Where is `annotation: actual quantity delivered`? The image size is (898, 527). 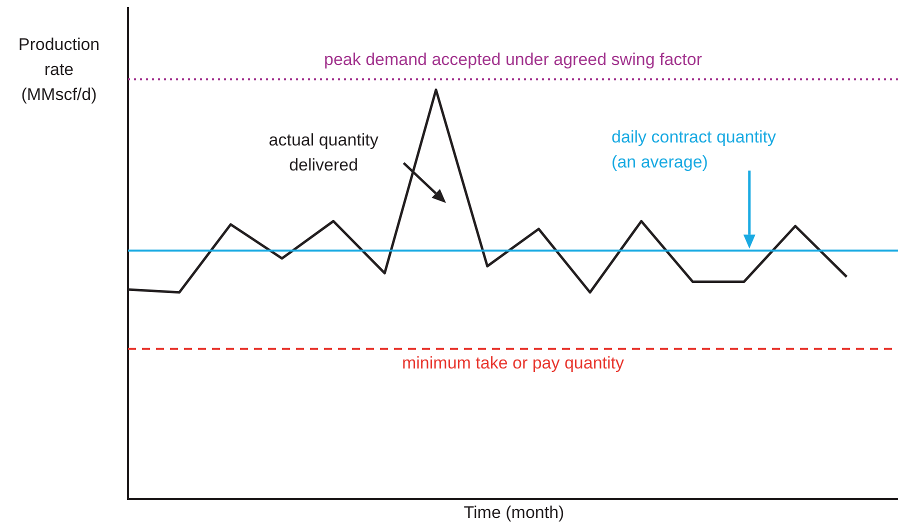 annotation: actual quantity delivered is located at coordinates (323, 152).